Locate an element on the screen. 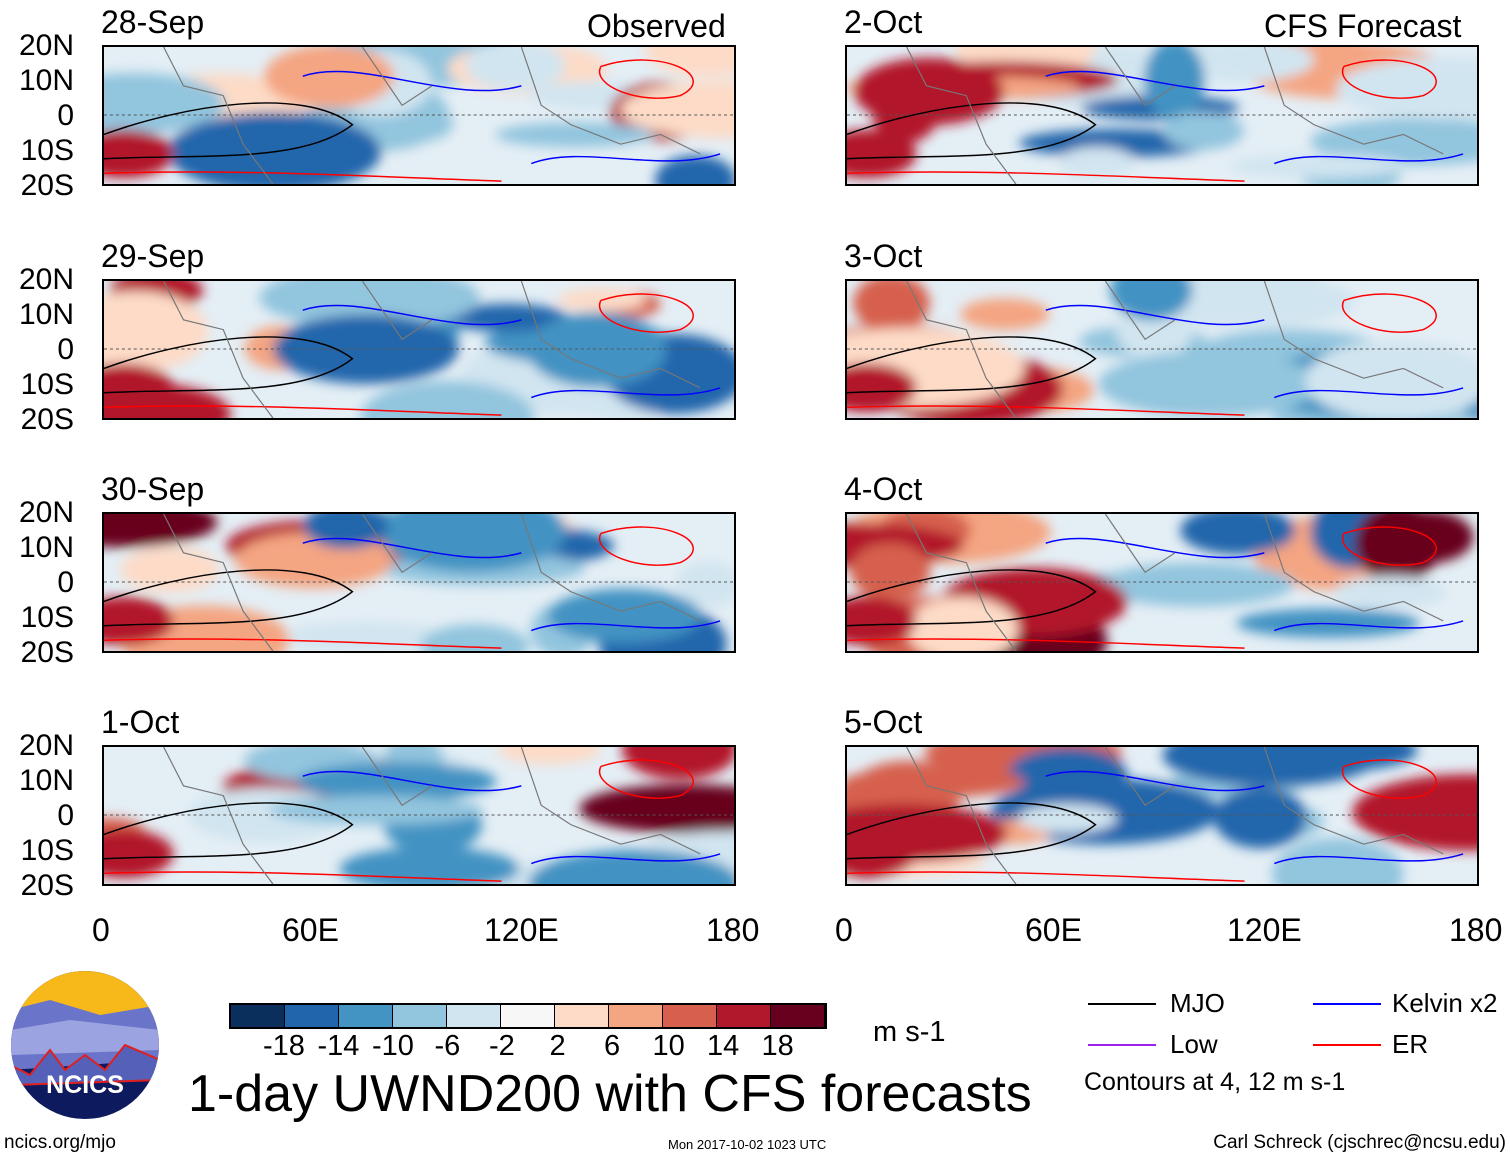 This screenshot has width=1510, height=1159. lon-label: 180 is located at coordinates (733, 930).